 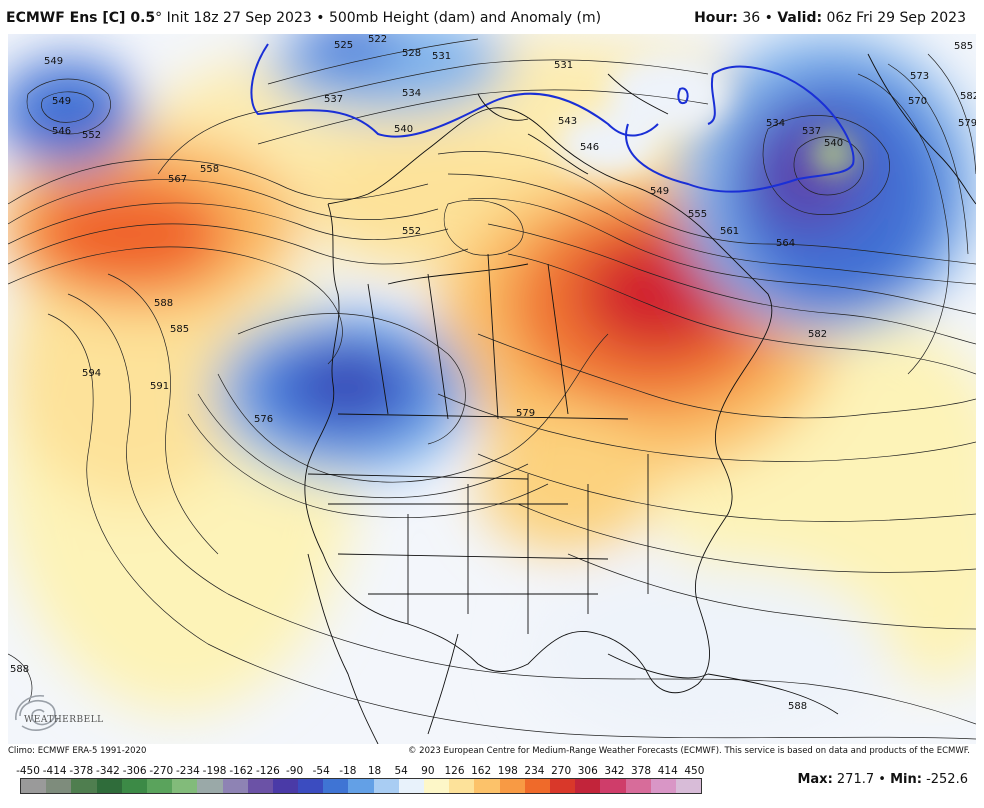 I want to click on contour-label: 561, so click(x=729, y=231).